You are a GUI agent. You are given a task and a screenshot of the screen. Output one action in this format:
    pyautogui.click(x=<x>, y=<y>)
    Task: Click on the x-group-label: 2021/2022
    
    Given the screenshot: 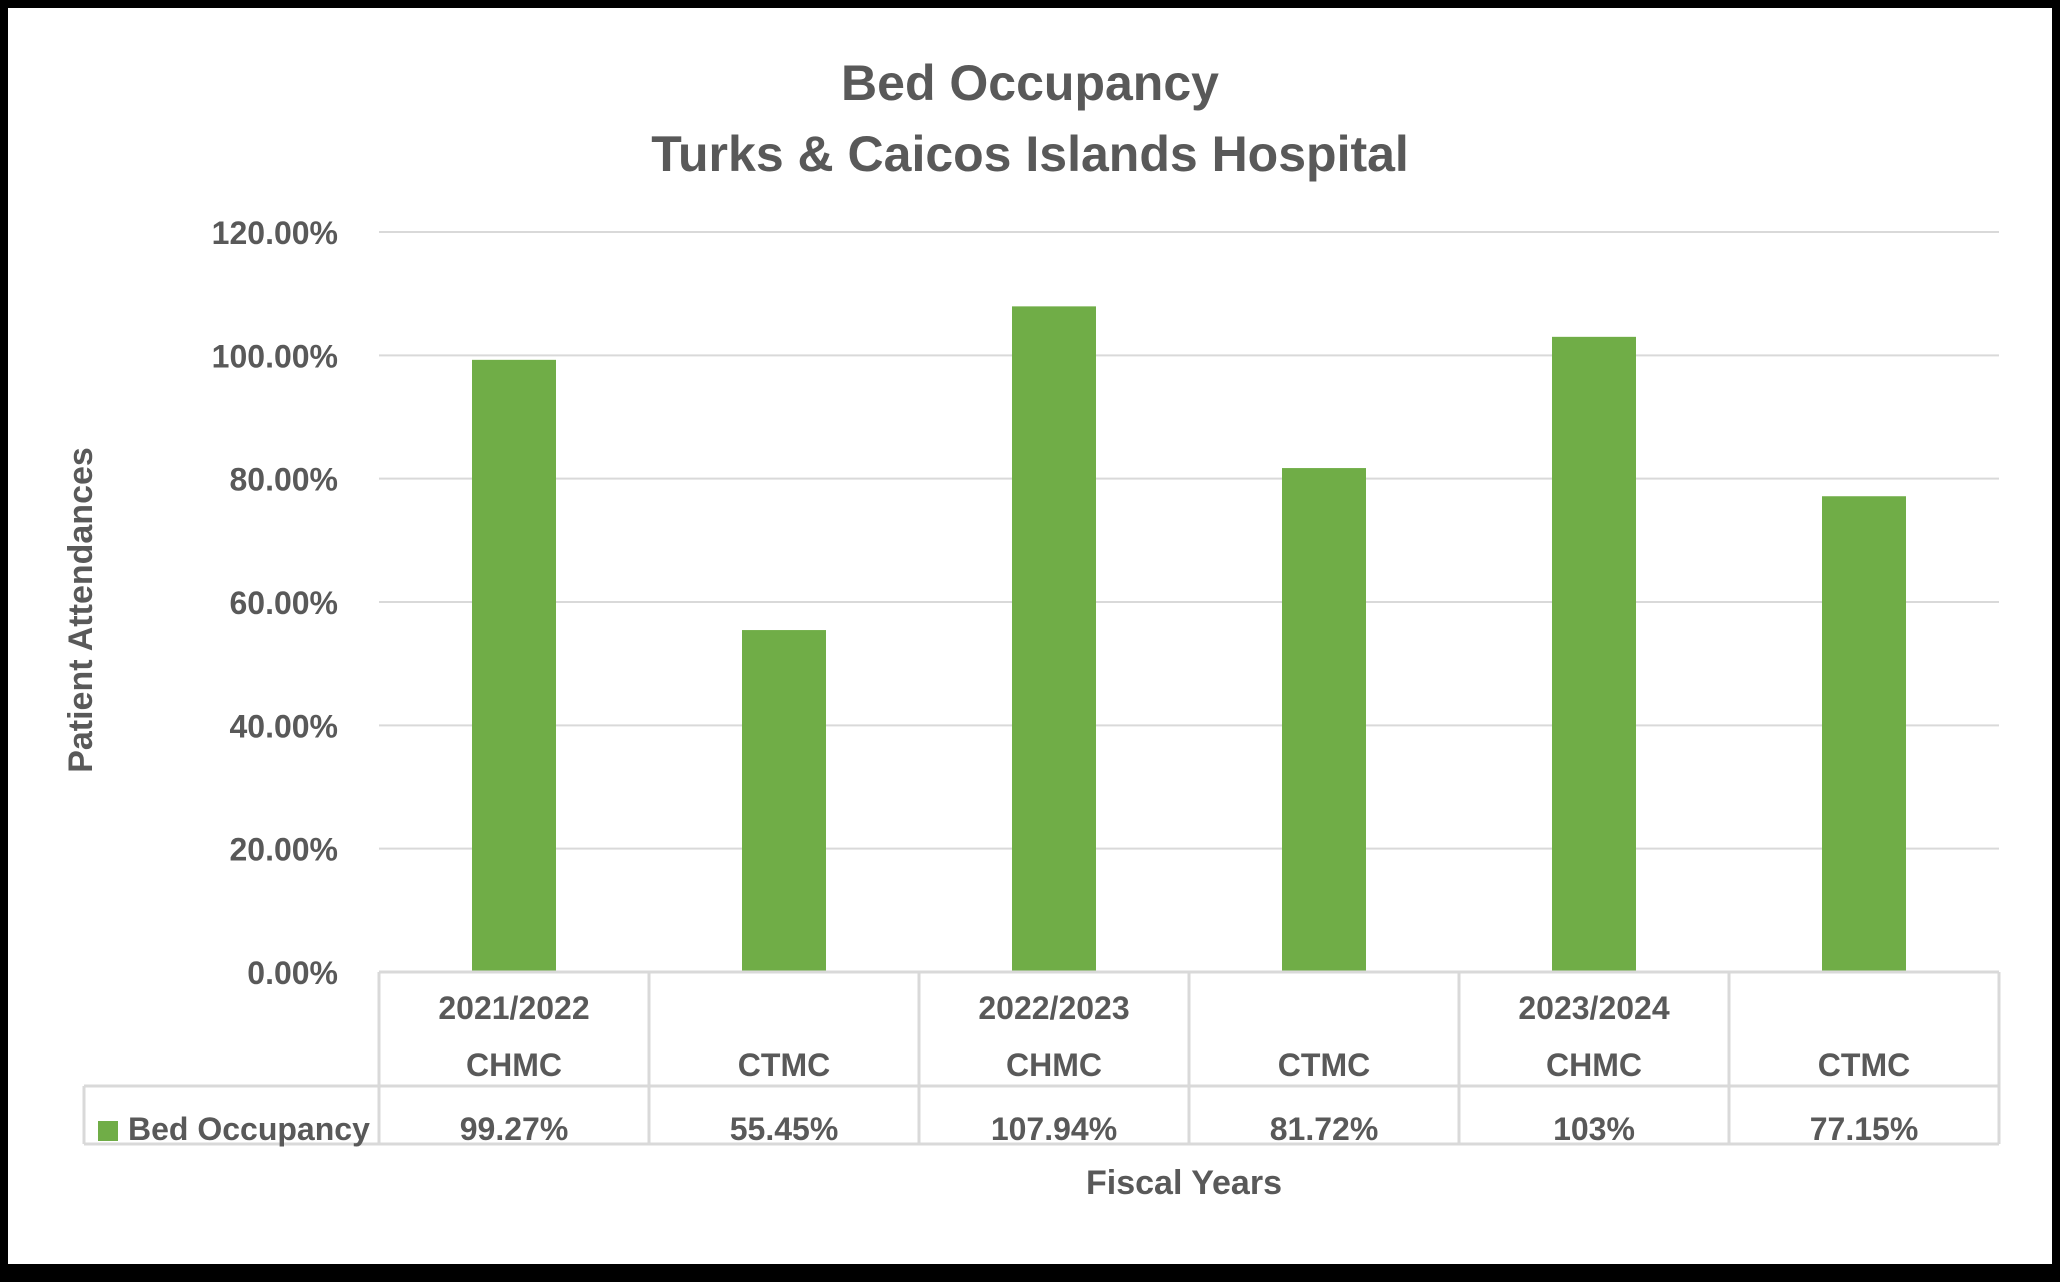 What is the action you would take?
    pyautogui.click(x=513, y=1008)
    